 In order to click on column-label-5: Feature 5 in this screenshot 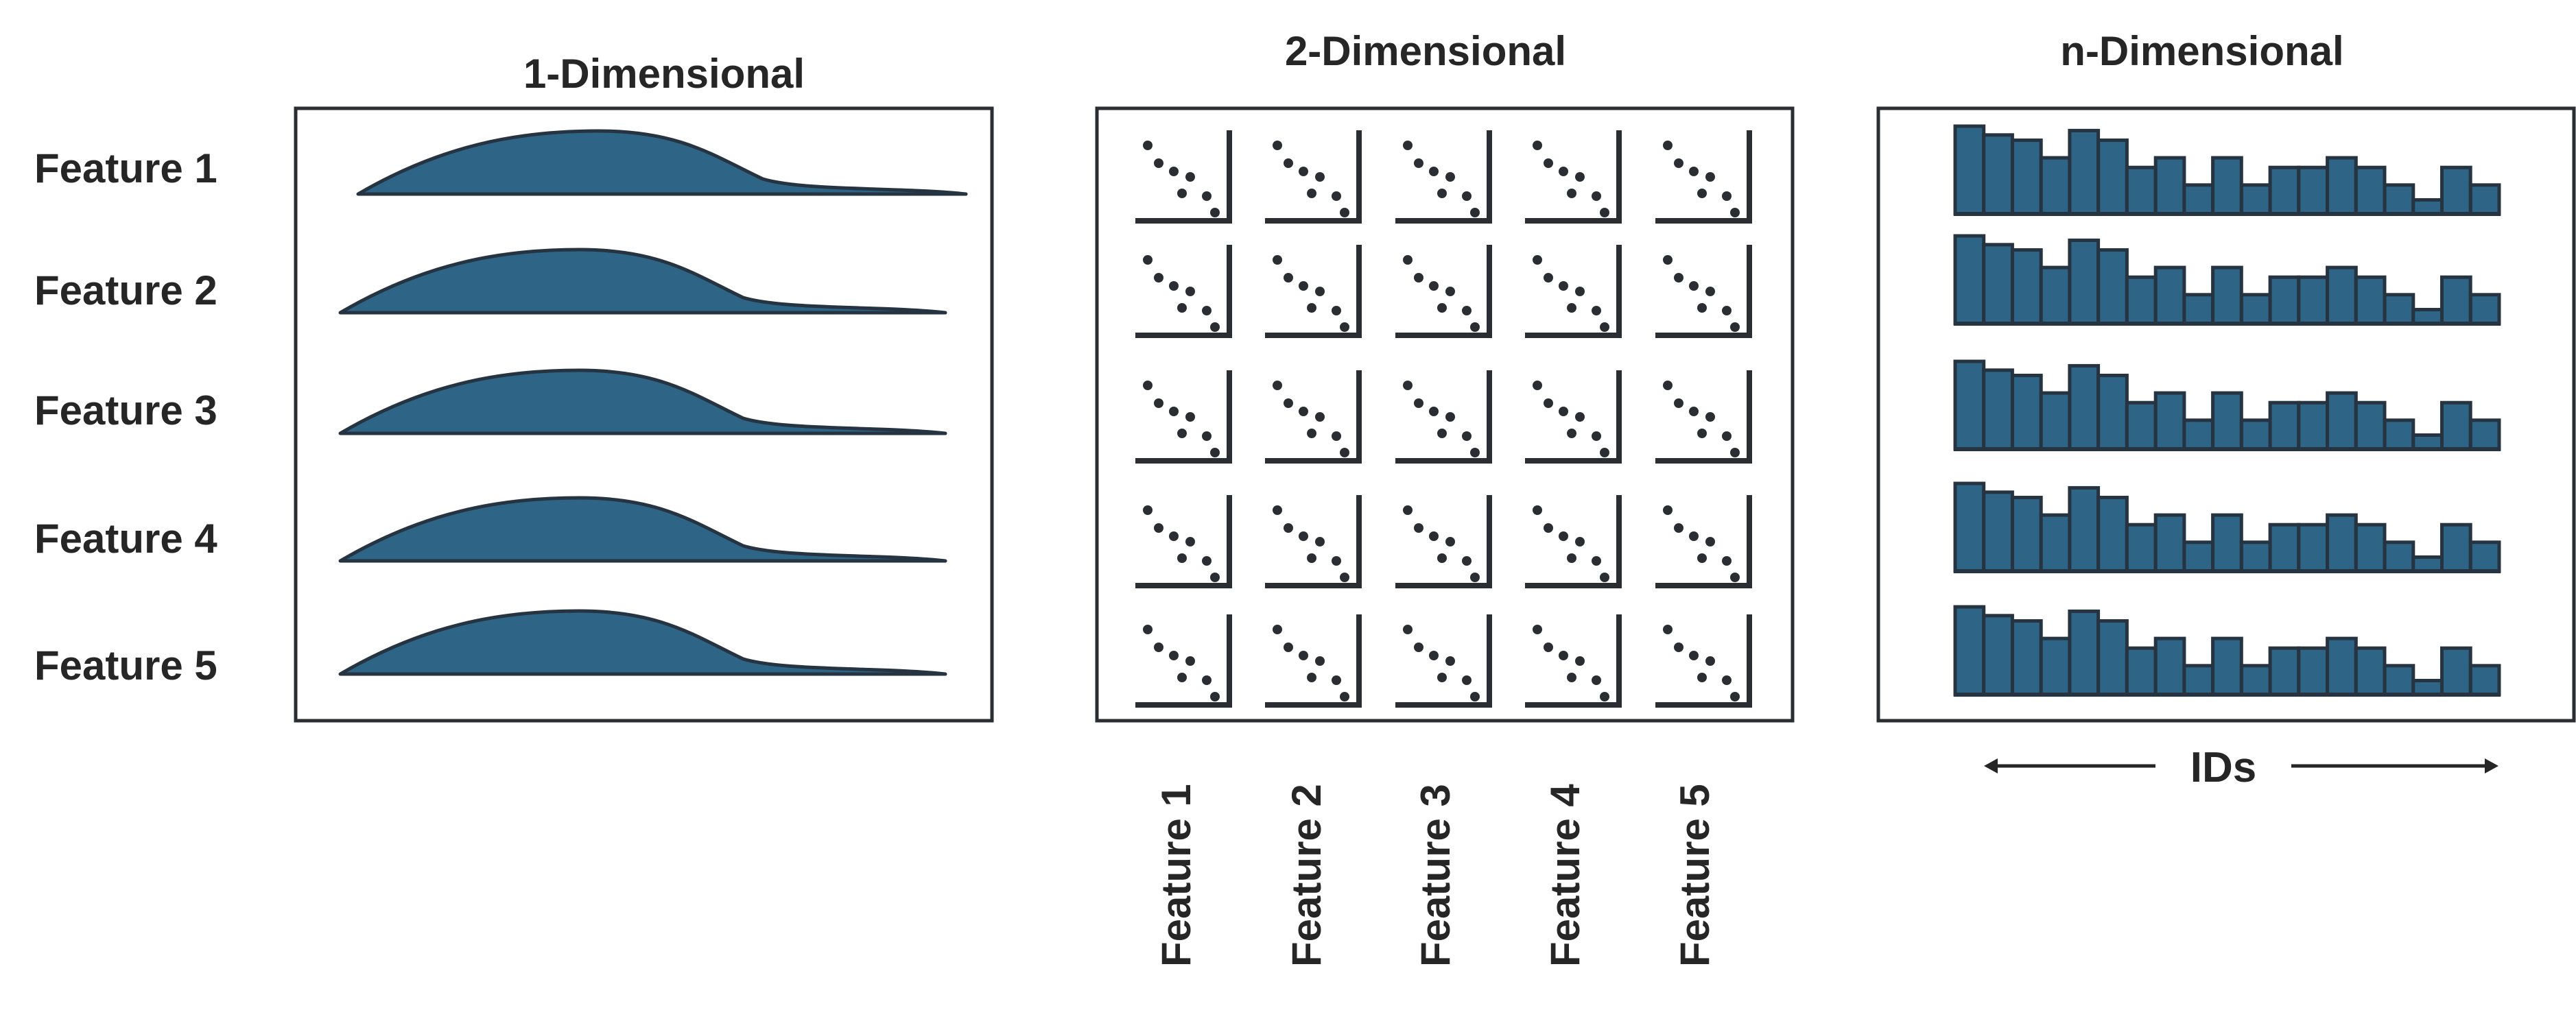, I will do `click(1695, 875)`.